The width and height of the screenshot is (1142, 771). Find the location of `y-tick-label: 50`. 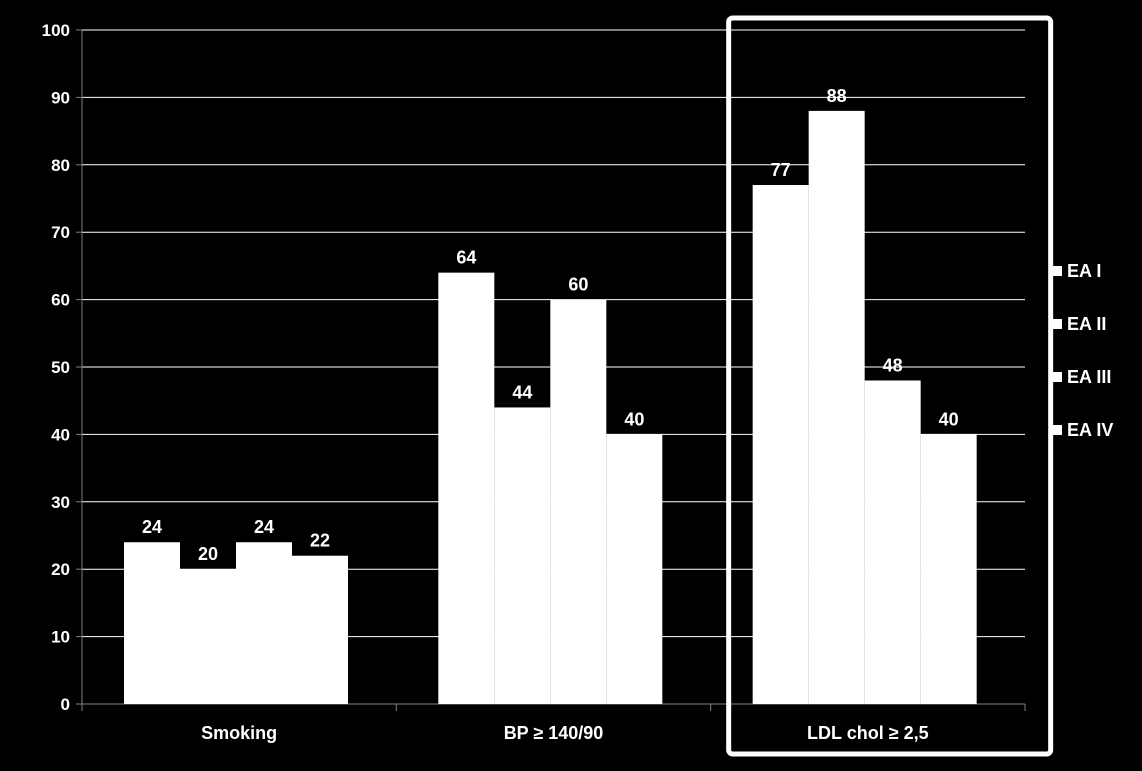

y-tick-label: 50 is located at coordinates (60, 367).